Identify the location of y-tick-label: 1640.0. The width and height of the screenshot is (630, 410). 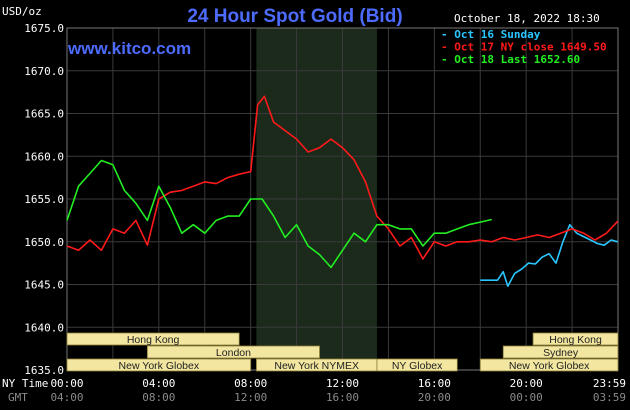
(44, 327).